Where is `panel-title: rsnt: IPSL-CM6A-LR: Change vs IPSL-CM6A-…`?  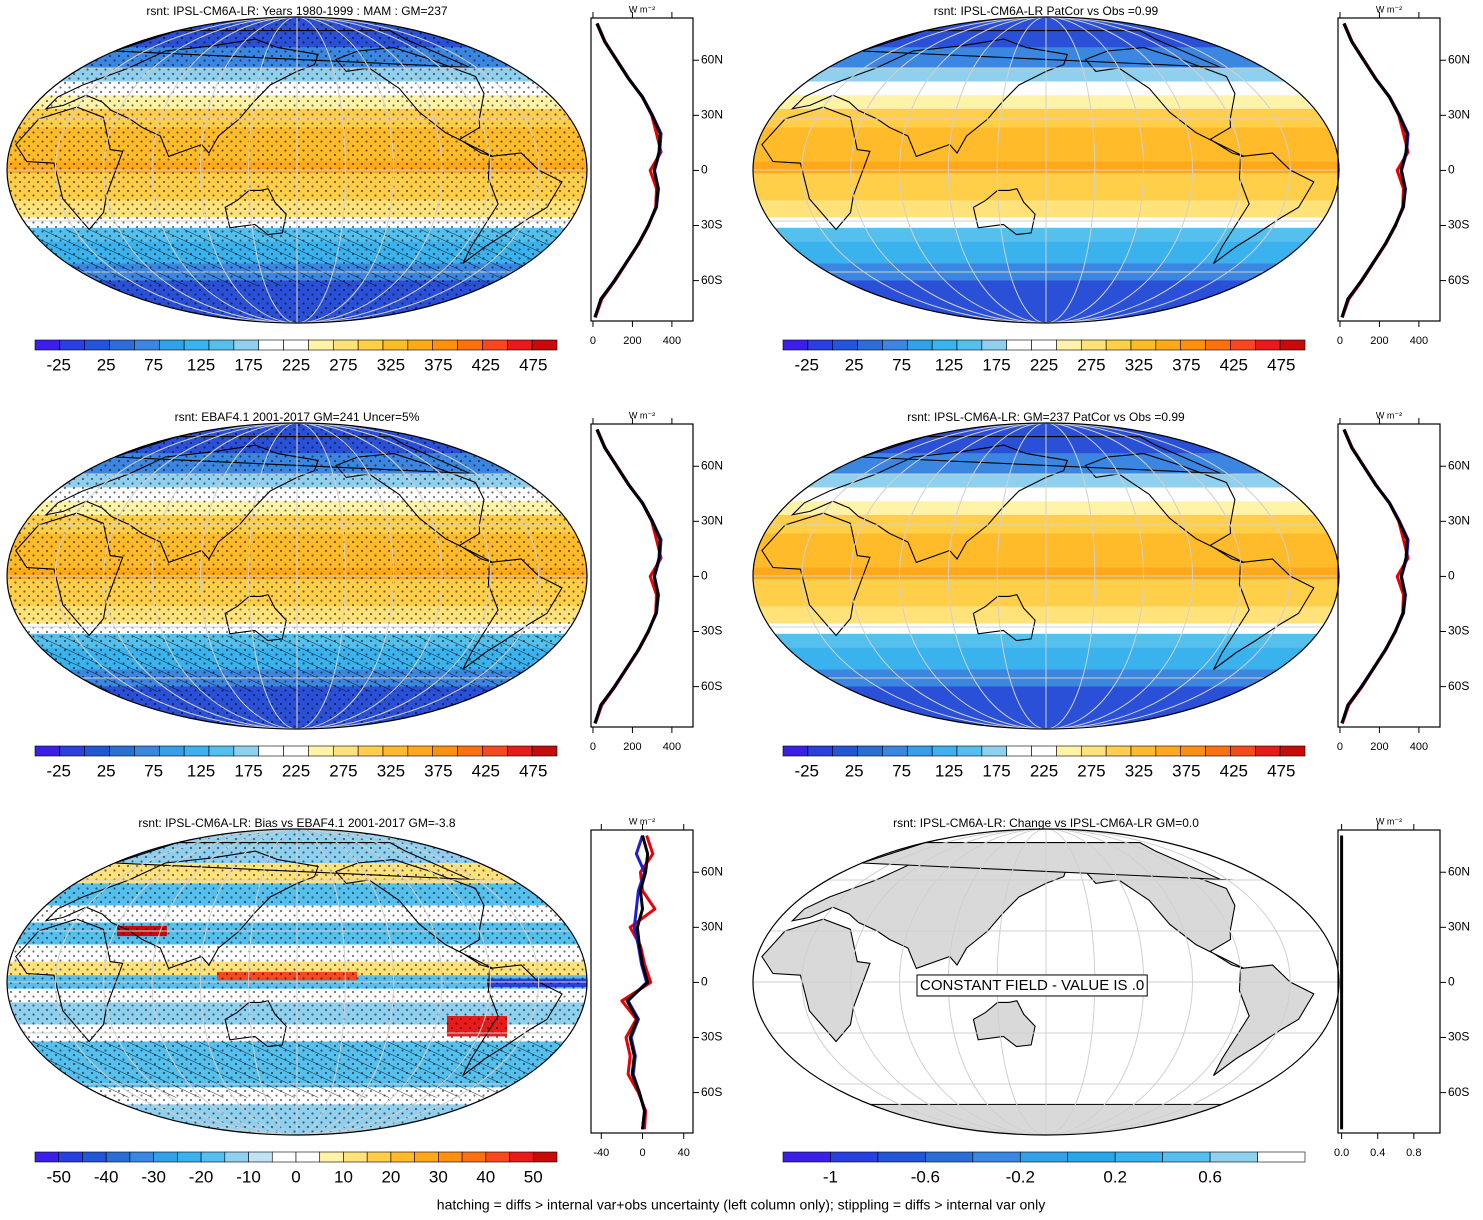
panel-title: rsnt: IPSL-CM6A-LR: Change vs IPSL-CM6A-… is located at coordinates (1046, 823).